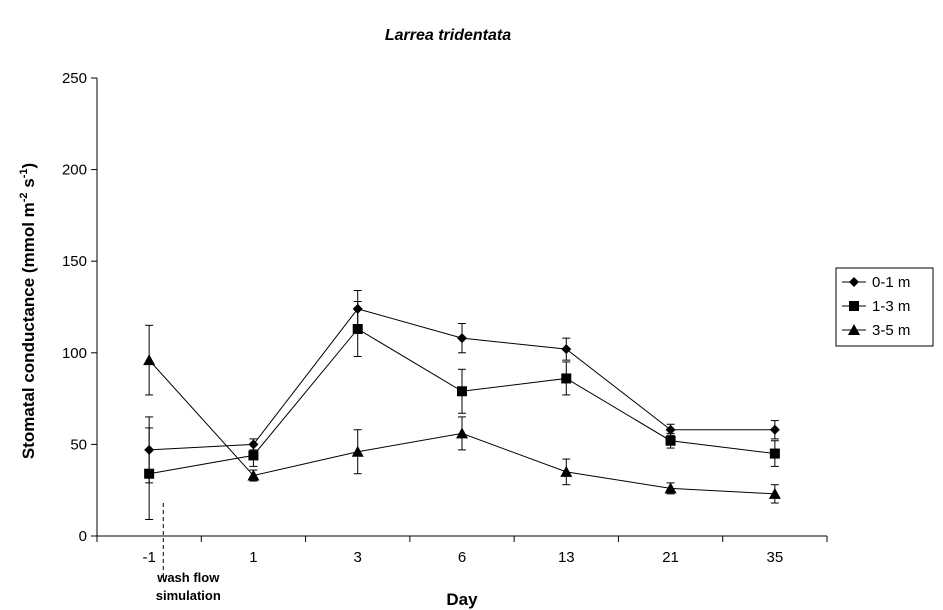 This screenshot has height=610, width=943. Describe the element at coordinates (28, 185) in the screenshot. I see `y-axis-label-mid: s` at that location.